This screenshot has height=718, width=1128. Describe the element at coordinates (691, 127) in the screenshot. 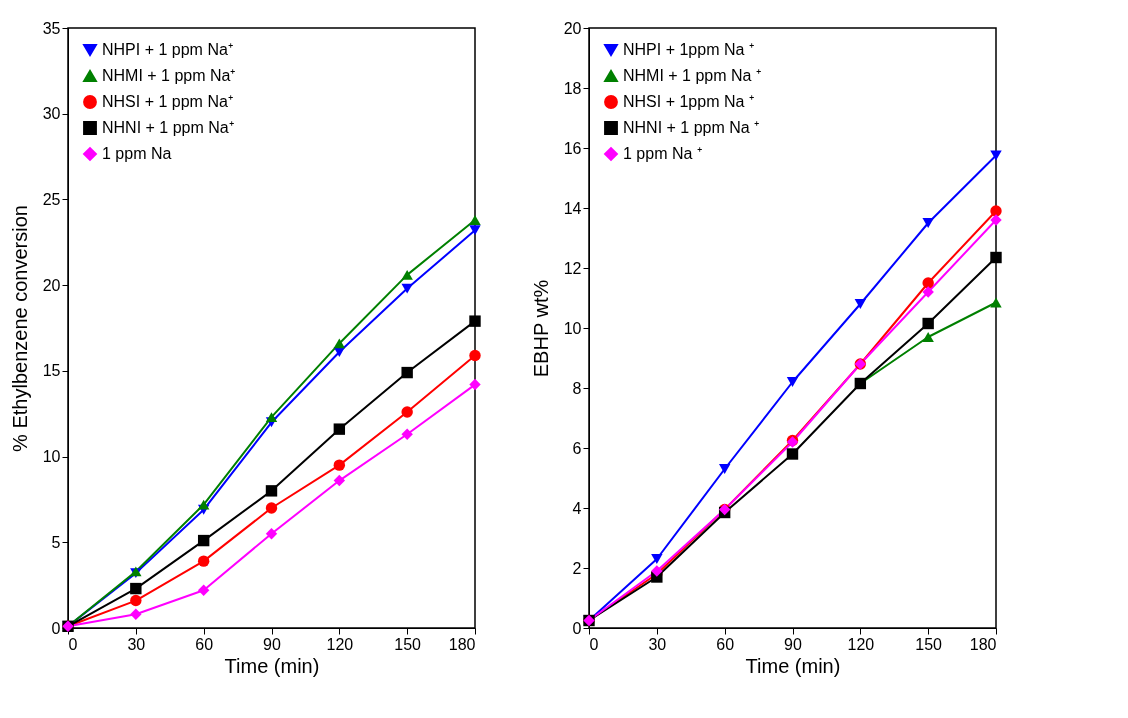

I see `legend-label: NHNI + 1 ppm Na ⁺` at that location.